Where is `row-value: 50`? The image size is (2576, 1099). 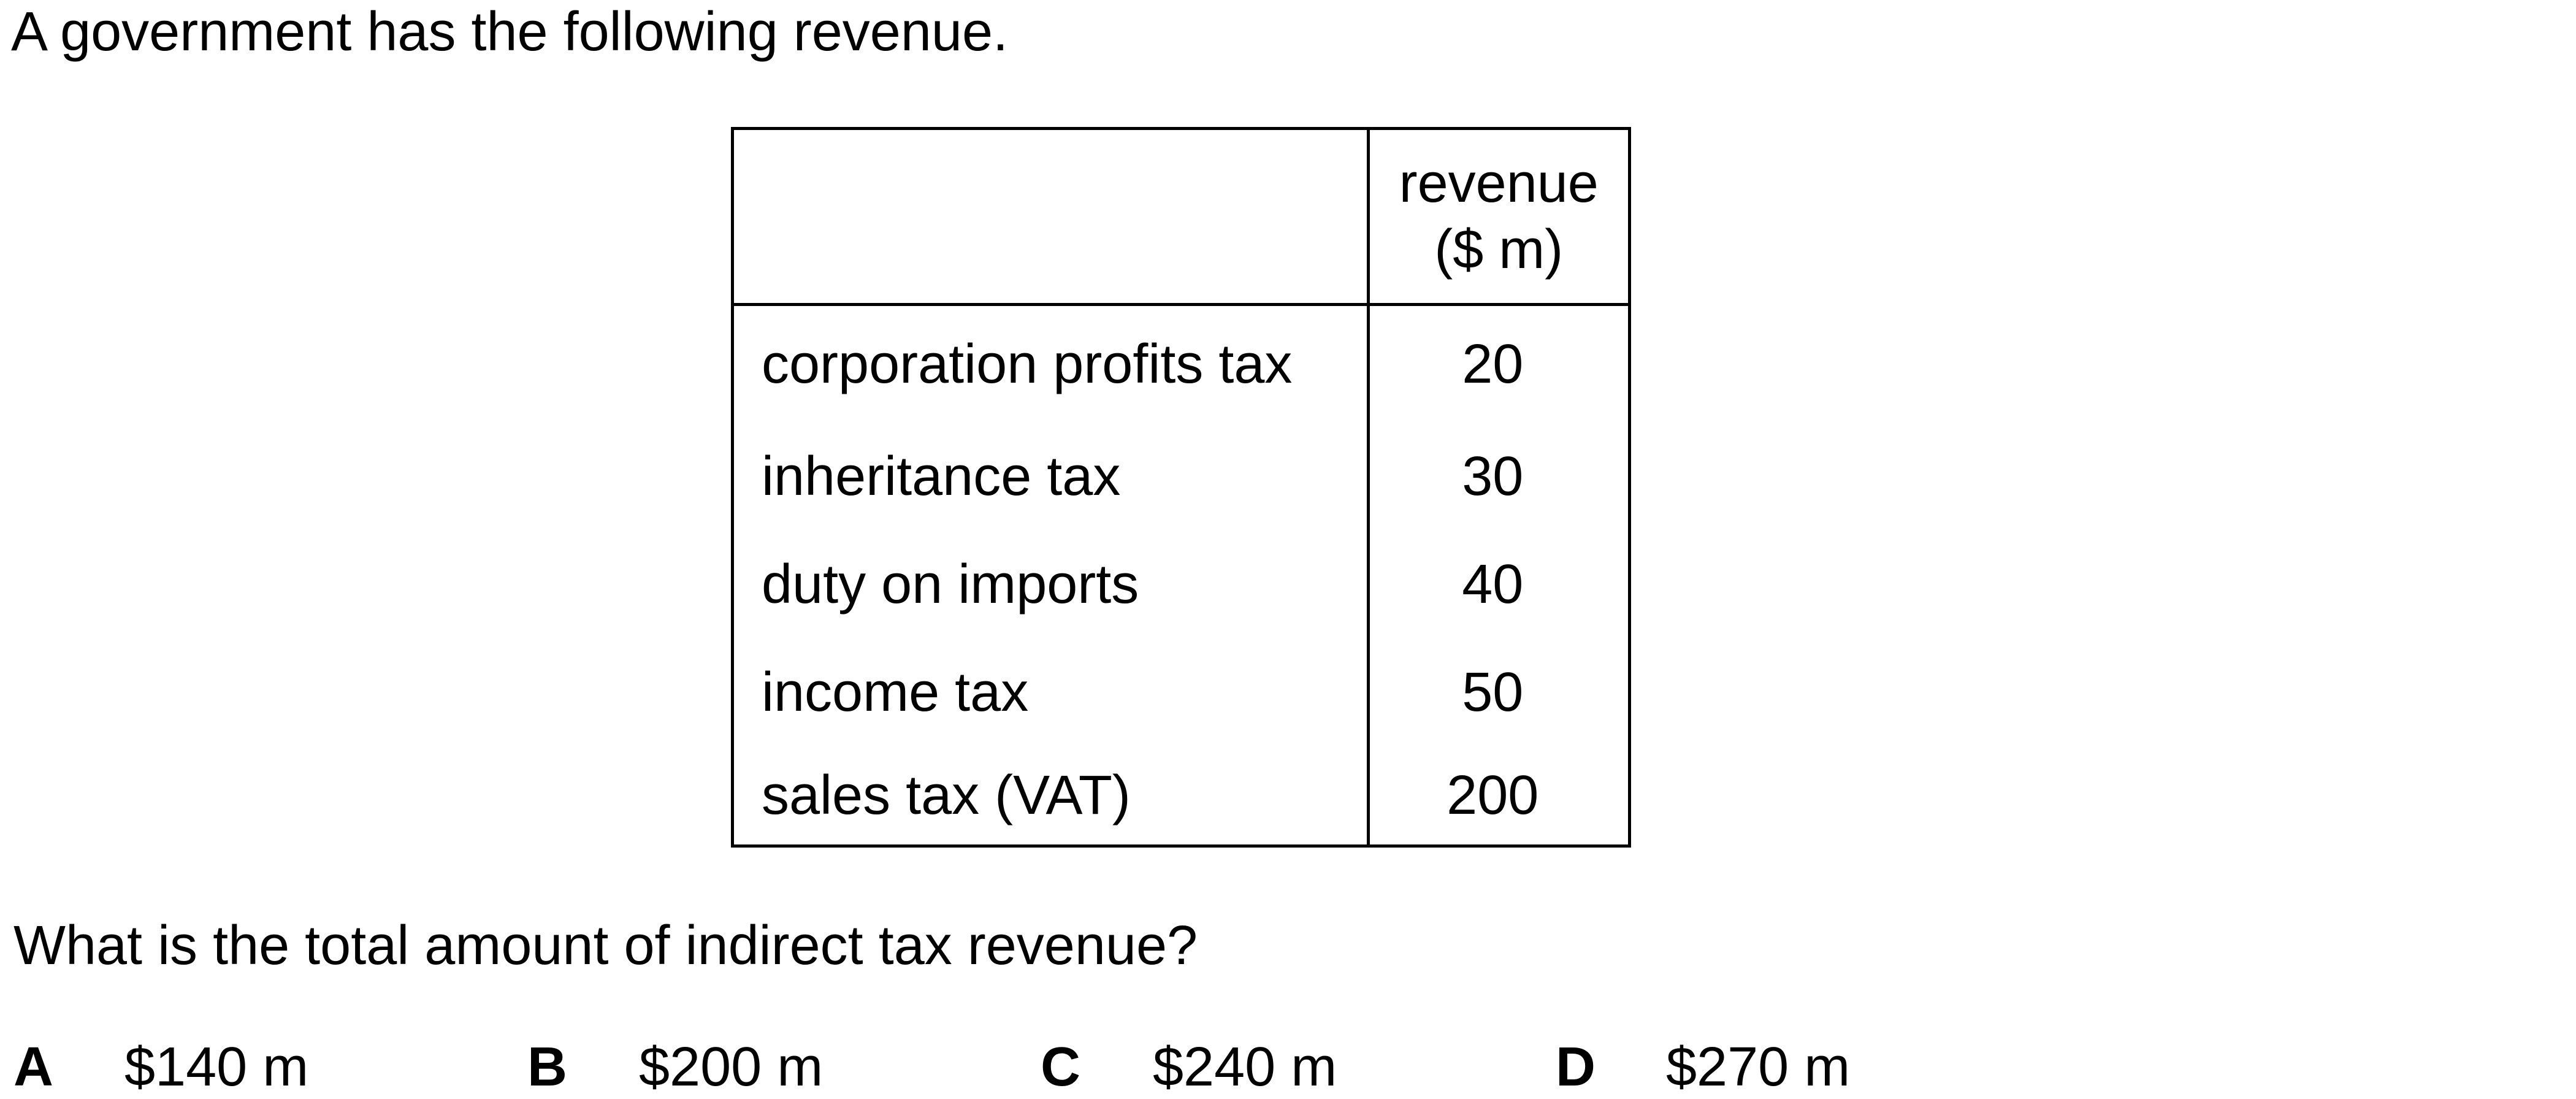
row-value: 50 is located at coordinates (1493, 693).